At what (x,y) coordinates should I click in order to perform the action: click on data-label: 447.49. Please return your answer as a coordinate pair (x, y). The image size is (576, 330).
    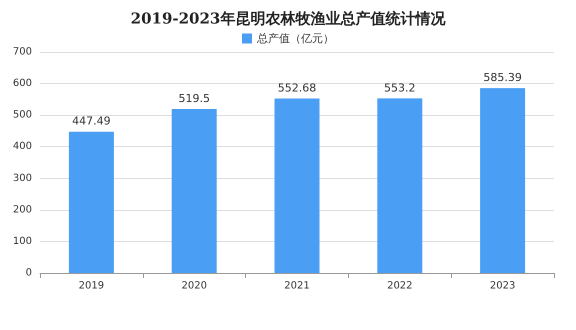
    Looking at the image, I should click on (91, 121).